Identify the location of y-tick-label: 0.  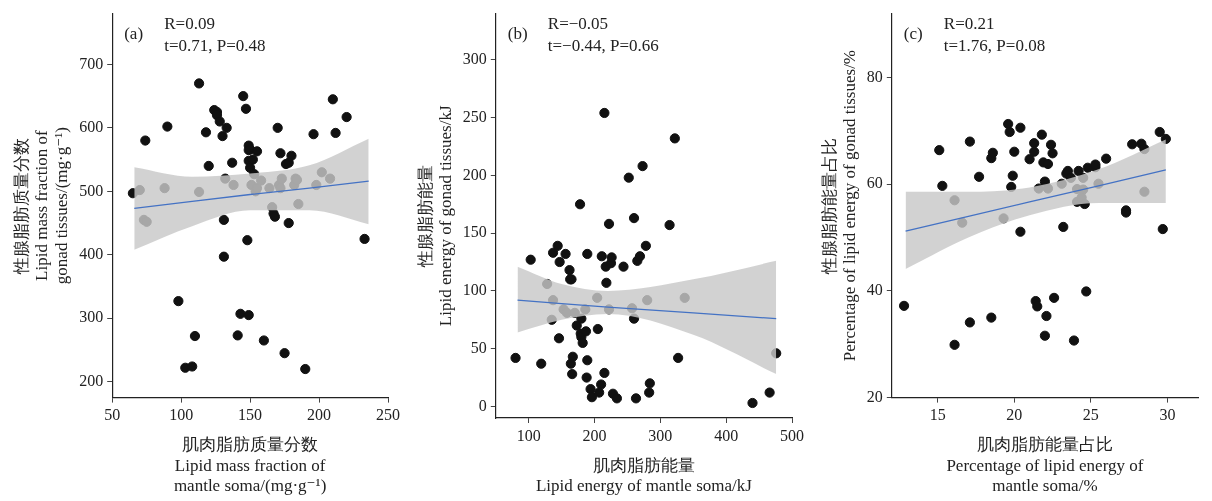
(482, 405).